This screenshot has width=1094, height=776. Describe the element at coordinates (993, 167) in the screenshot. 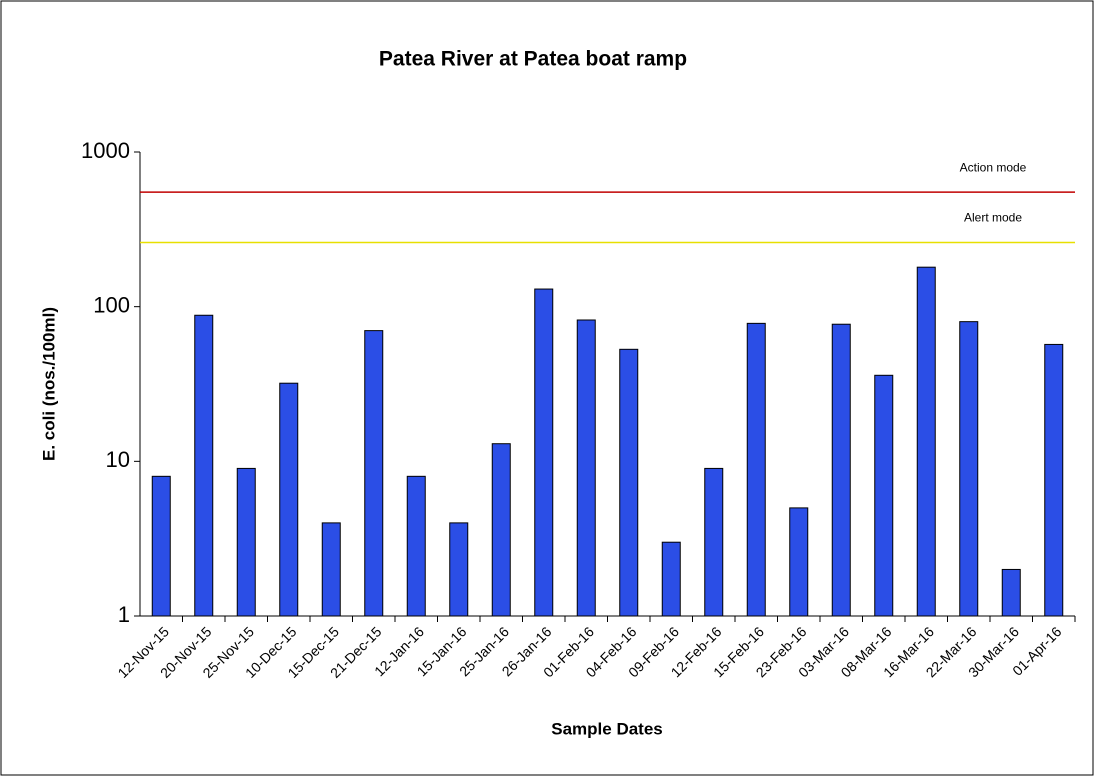

I see `reference-label: Action mode` at that location.